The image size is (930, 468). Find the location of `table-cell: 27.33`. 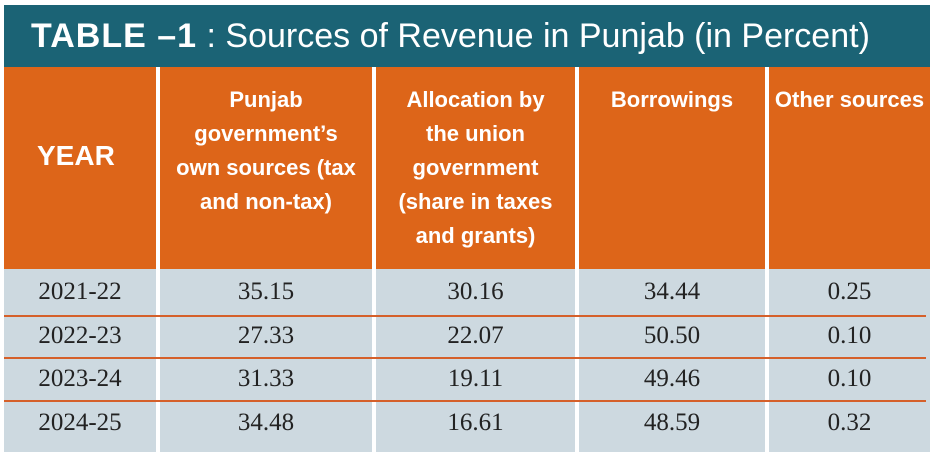

table-cell: 27.33 is located at coordinates (266, 335).